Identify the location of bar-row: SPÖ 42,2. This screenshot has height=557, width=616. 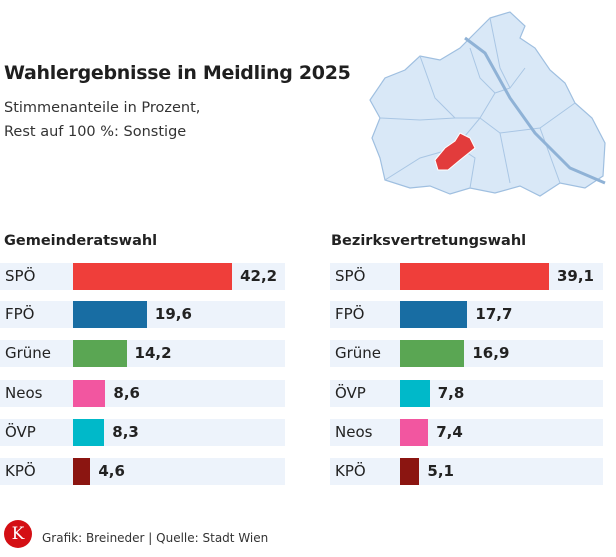
(142, 276).